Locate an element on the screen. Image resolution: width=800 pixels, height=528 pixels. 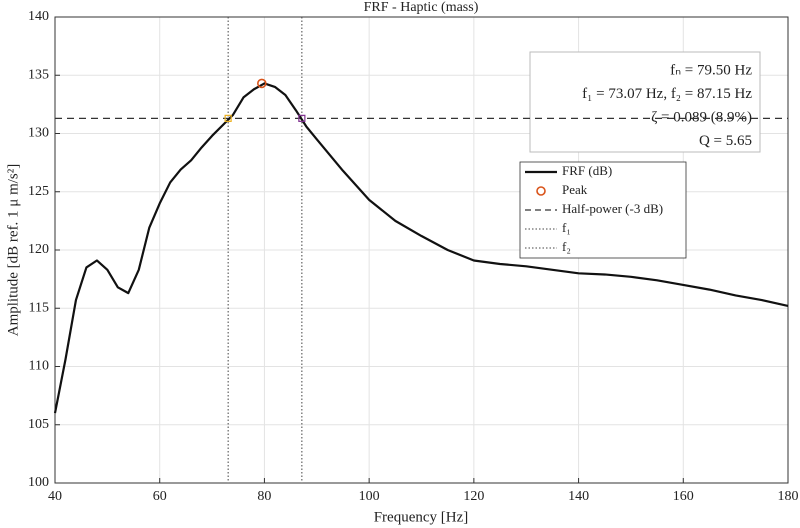
legend-label: Peak is located at coordinates (575, 189).